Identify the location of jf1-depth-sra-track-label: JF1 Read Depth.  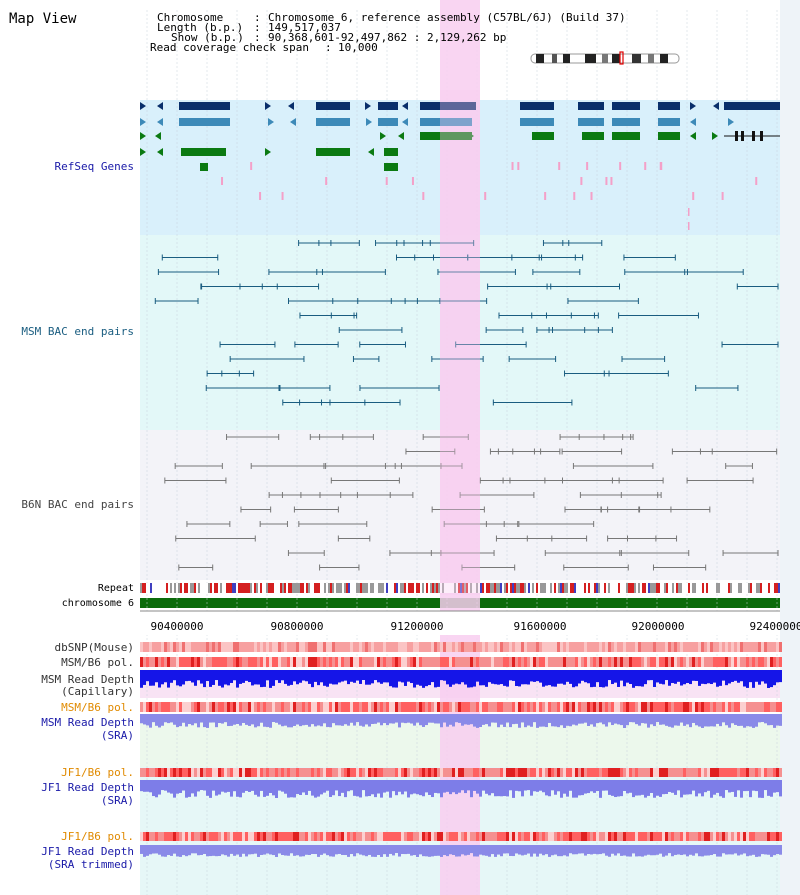
(87, 787).